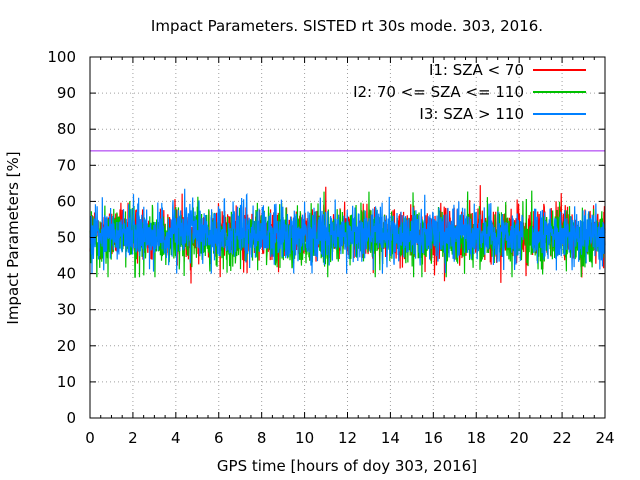 This screenshot has height=480, width=640. What do you see at coordinates (66, 165) in the screenshot?
I see `y-tick-label-7: 70` at bounding box center [66, 165].